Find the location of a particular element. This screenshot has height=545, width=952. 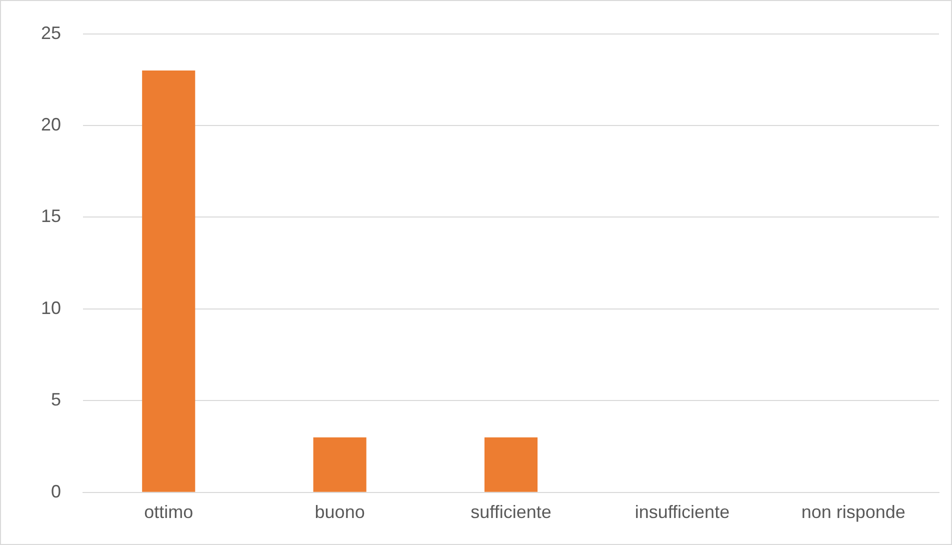

x-tick-label: insufficiente is located at coordinates (682, 512).